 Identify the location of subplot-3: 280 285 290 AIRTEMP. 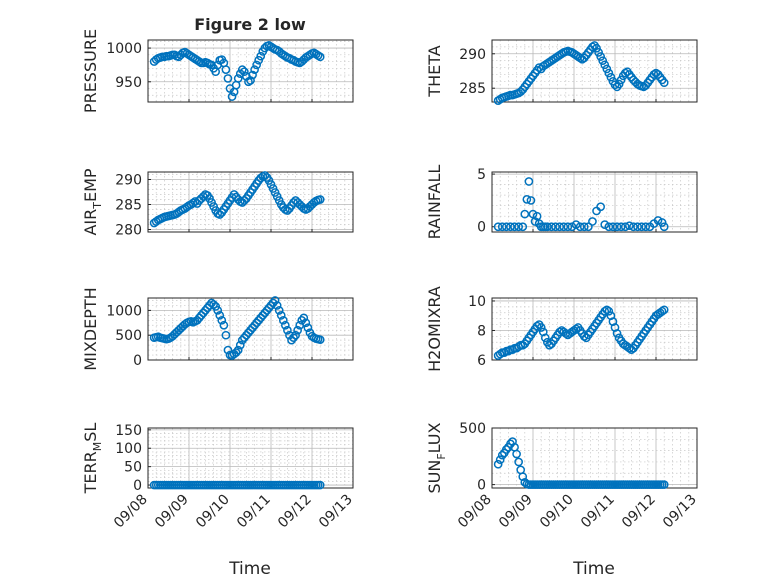
(217, 203).